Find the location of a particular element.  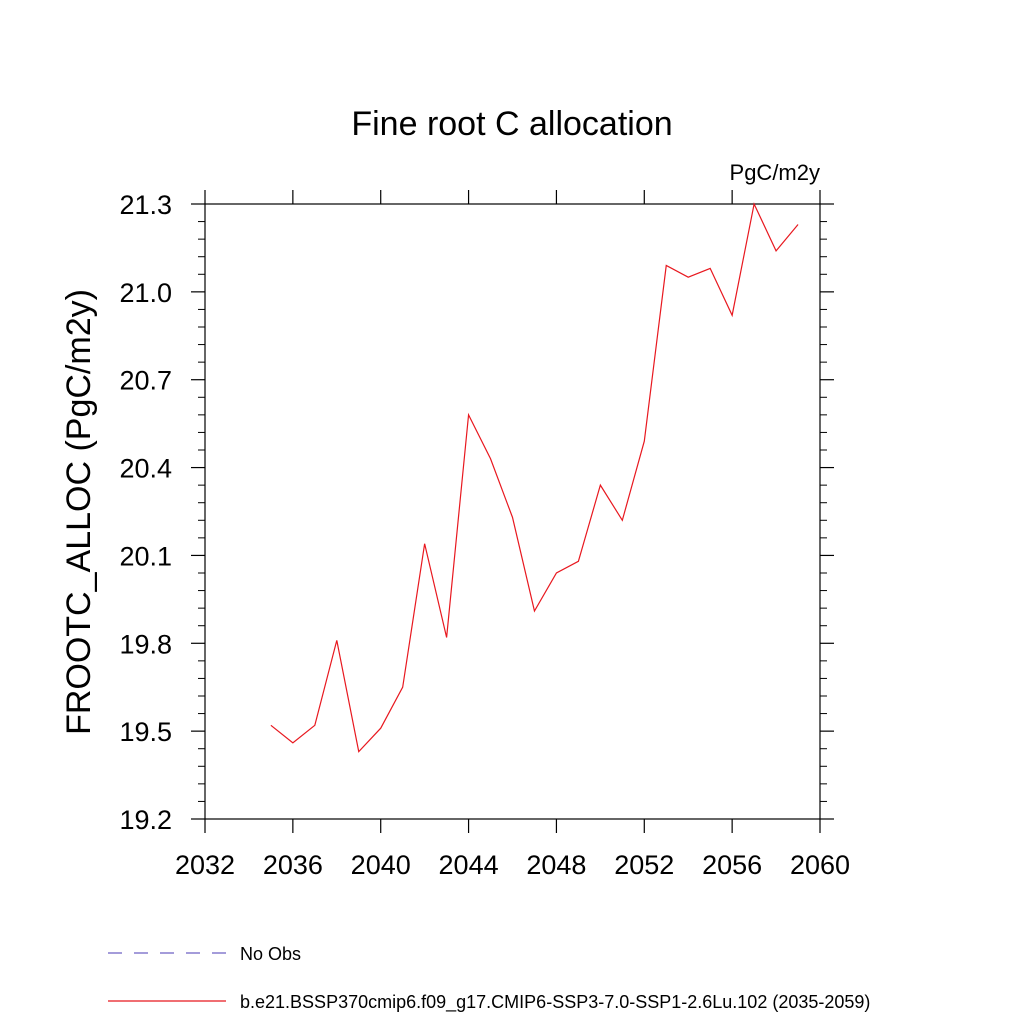

x-tick-label: 2036 is located at coordinates (293, 865).